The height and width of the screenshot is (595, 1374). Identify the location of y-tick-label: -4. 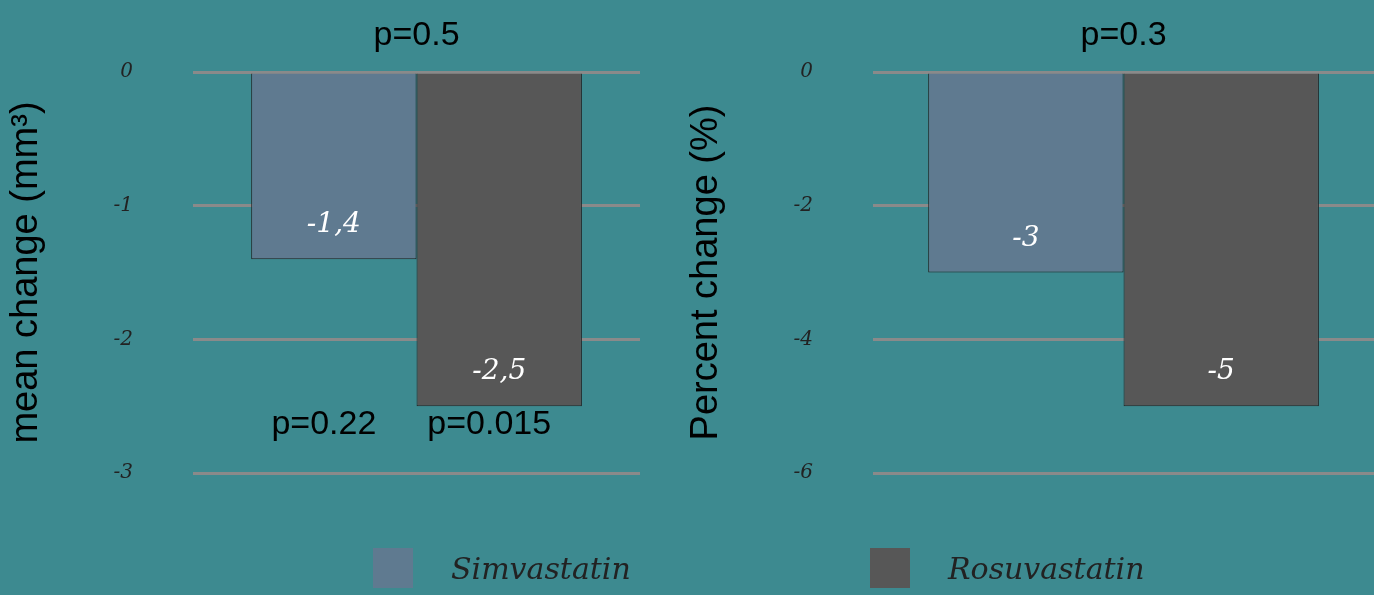
(803, 337).